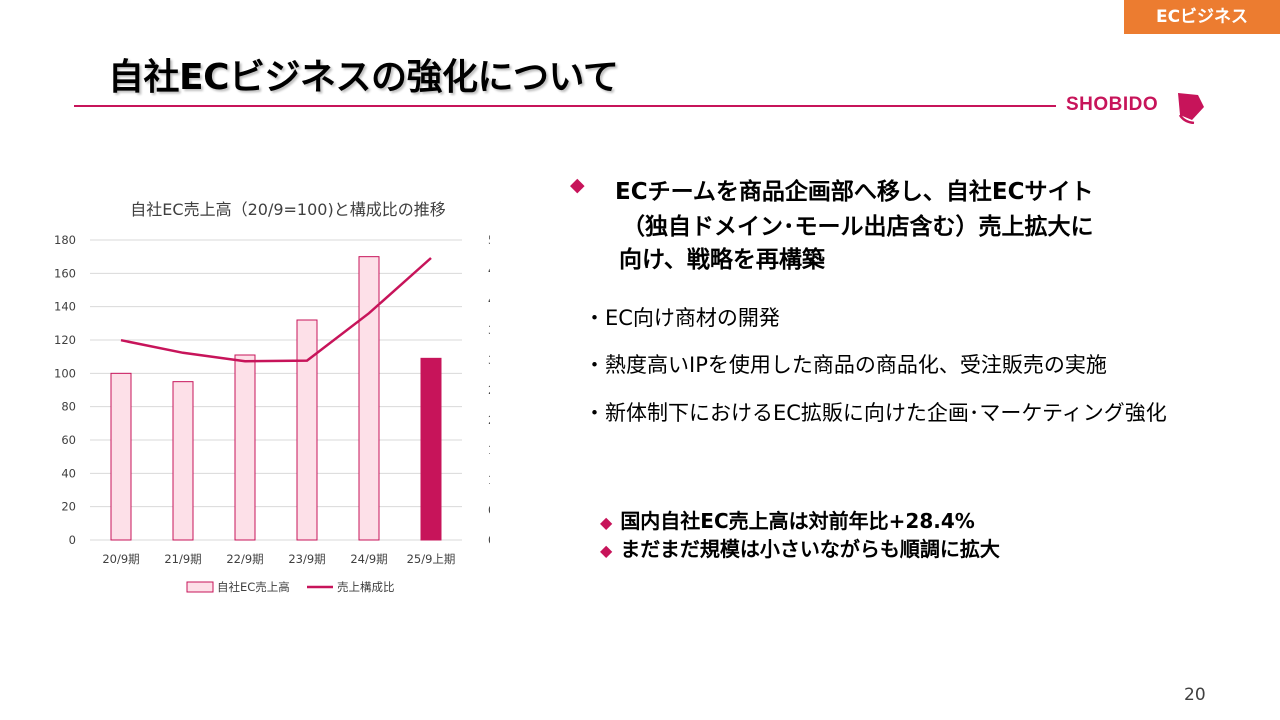  What do you see at coordinates (489, 330) in the screenshot?
I see `y-right-tick-label: 3.5%` at bounding box center [489, 330].